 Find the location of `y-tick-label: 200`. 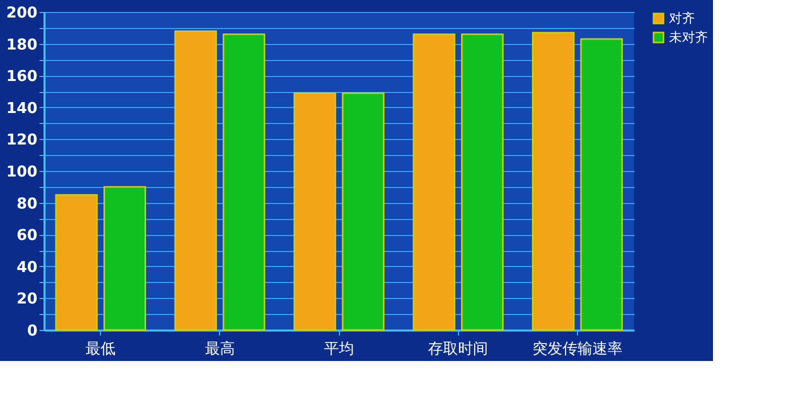

y-tick-label: 200 is located at coordinates (22, 13).